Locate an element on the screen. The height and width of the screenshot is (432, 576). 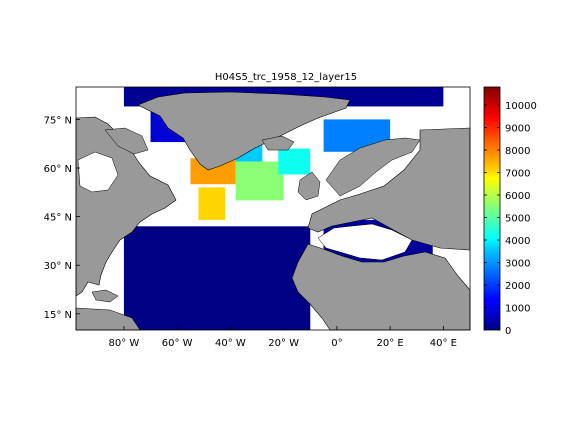
land-eurasia is located at coordinates (389, 189).